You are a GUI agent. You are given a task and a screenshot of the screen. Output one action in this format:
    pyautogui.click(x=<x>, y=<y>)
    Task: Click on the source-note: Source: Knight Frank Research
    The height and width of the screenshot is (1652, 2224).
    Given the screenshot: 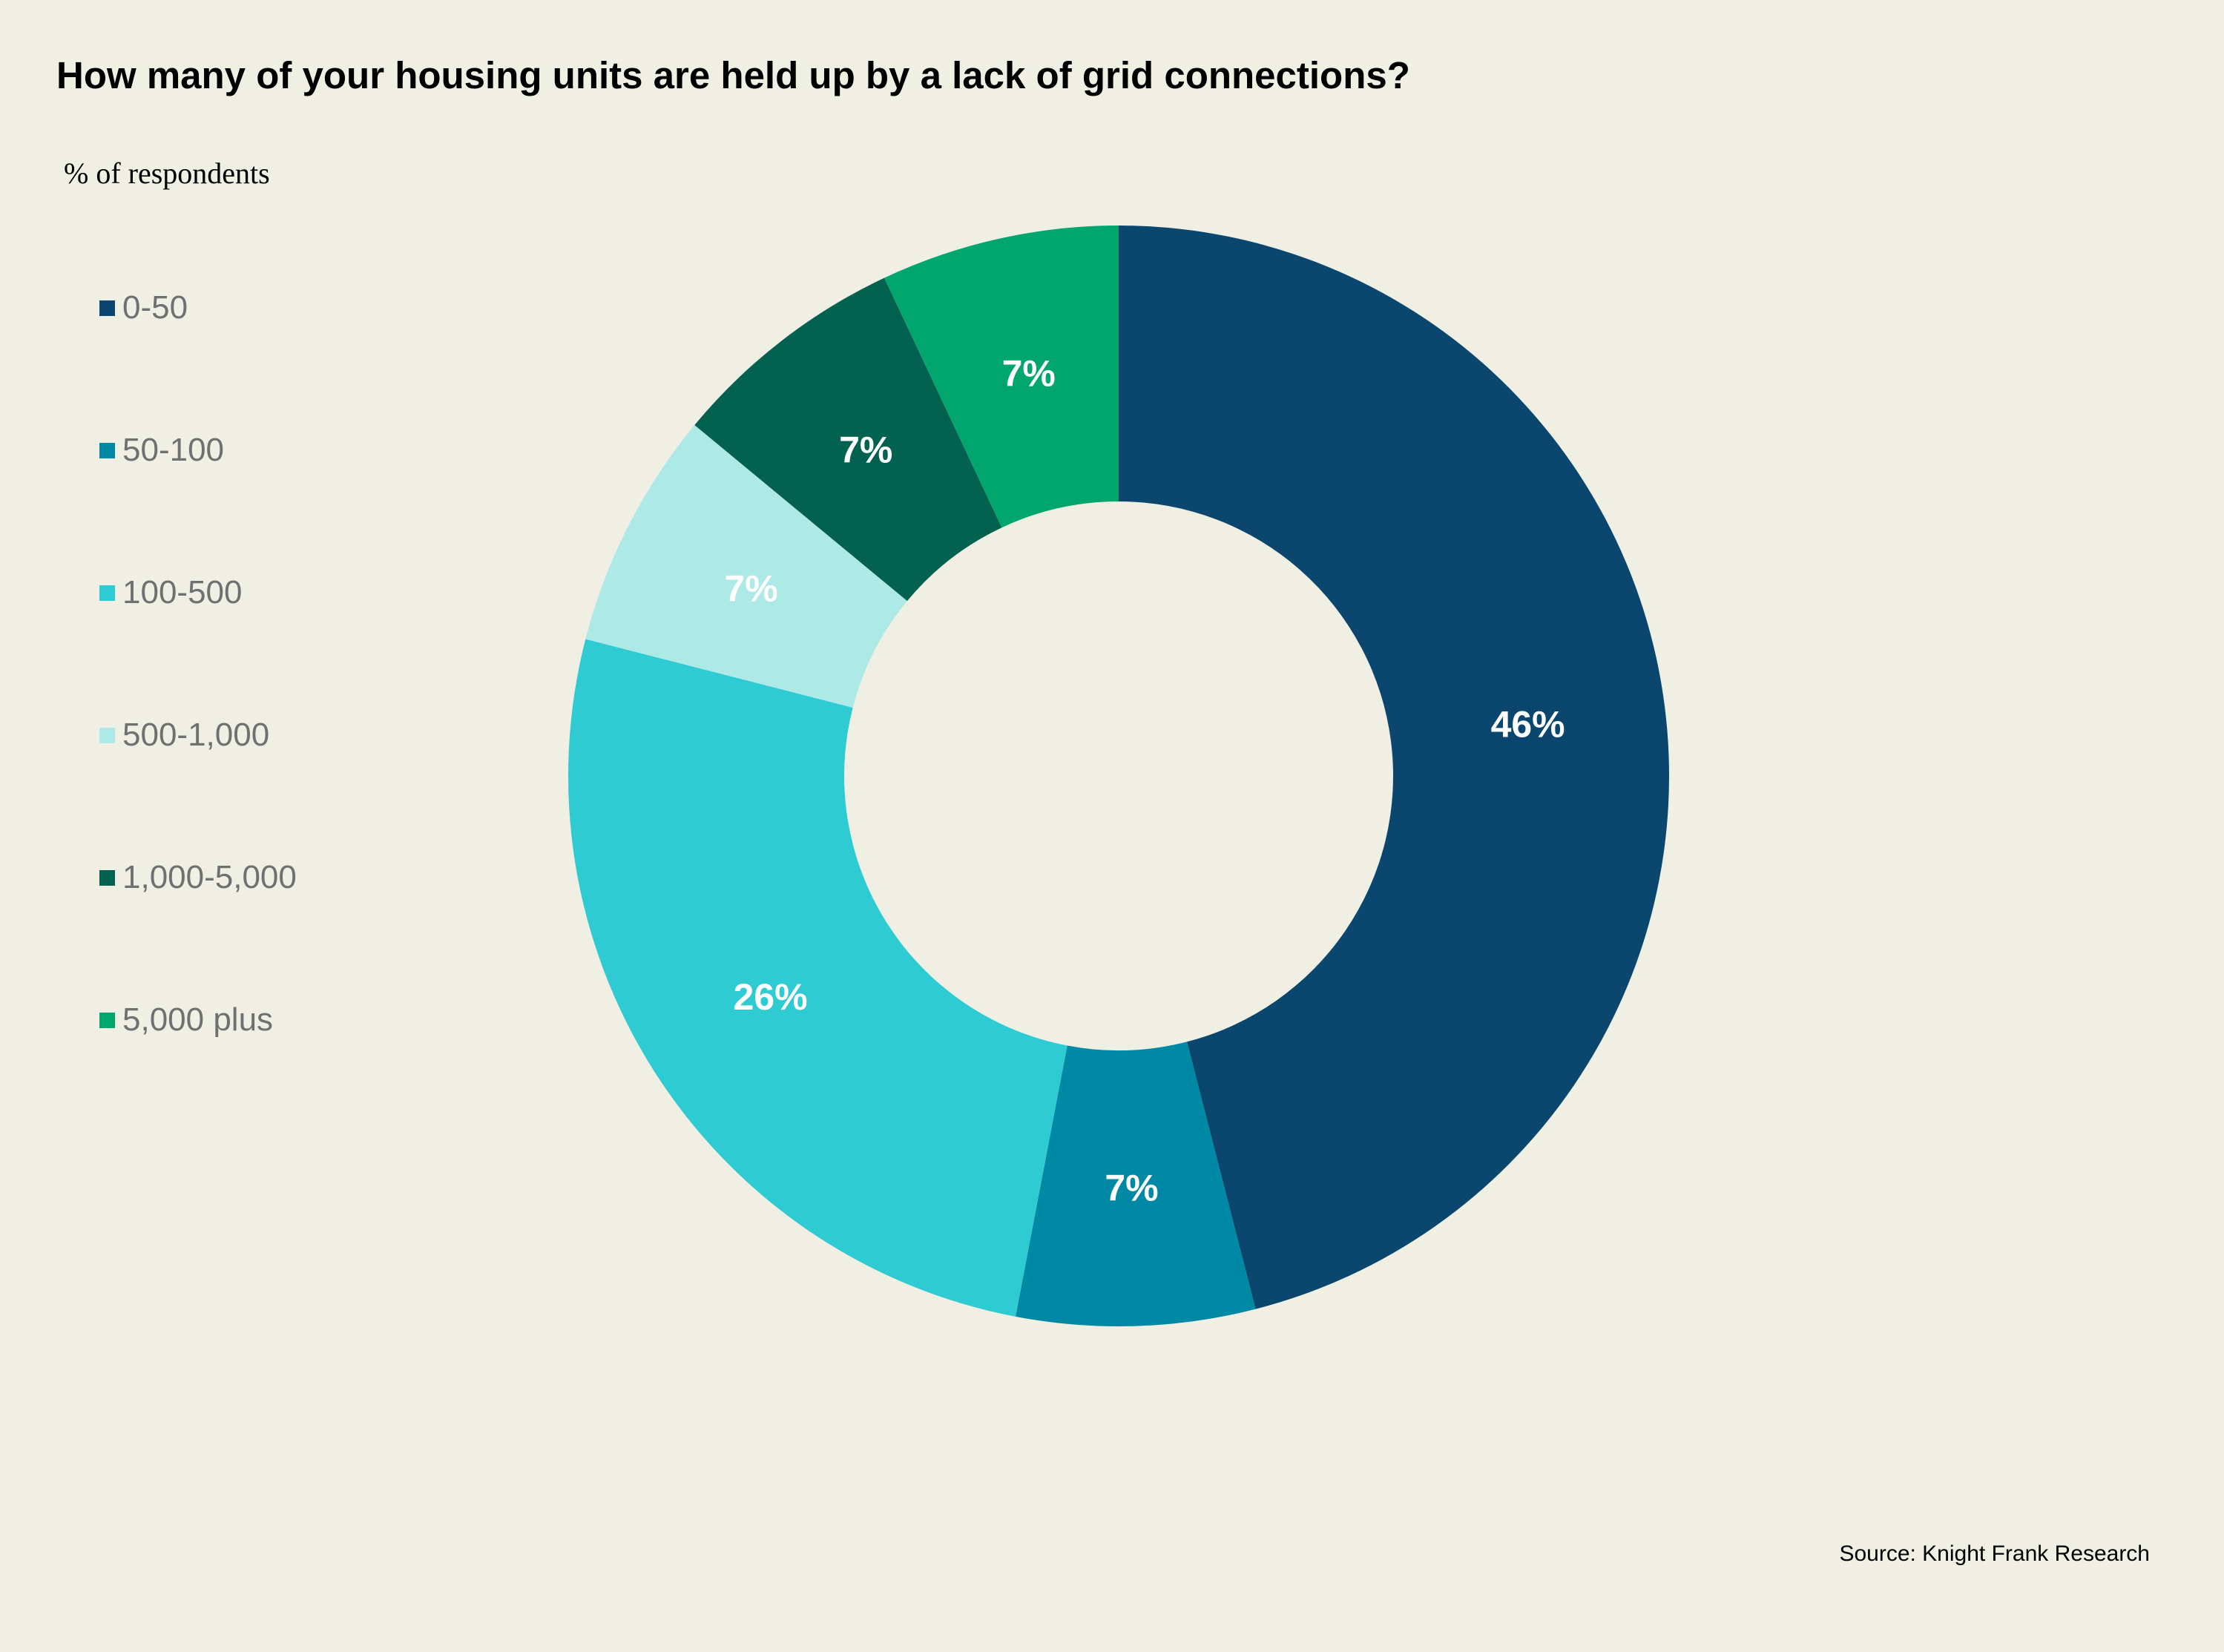 What is the action you would take?
    pyautogui.click(x=1994, y=1554)
    